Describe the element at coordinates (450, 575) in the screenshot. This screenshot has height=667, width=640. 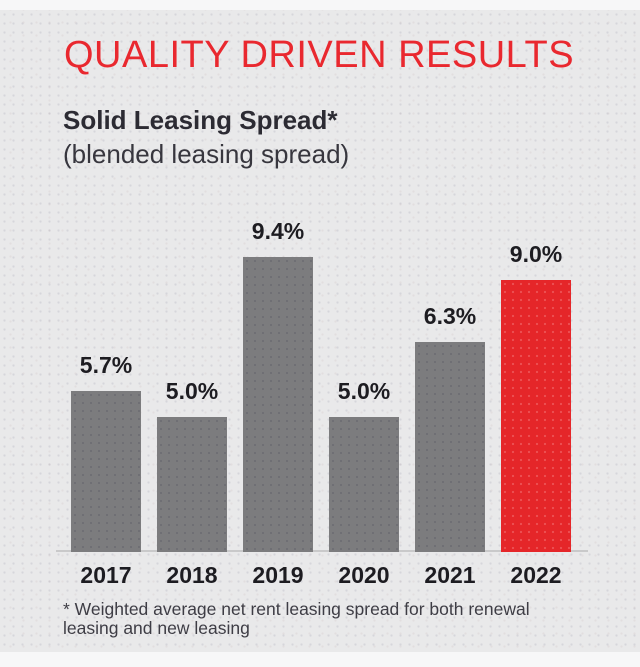
I see `x-tick-2021: 2021` at that location.